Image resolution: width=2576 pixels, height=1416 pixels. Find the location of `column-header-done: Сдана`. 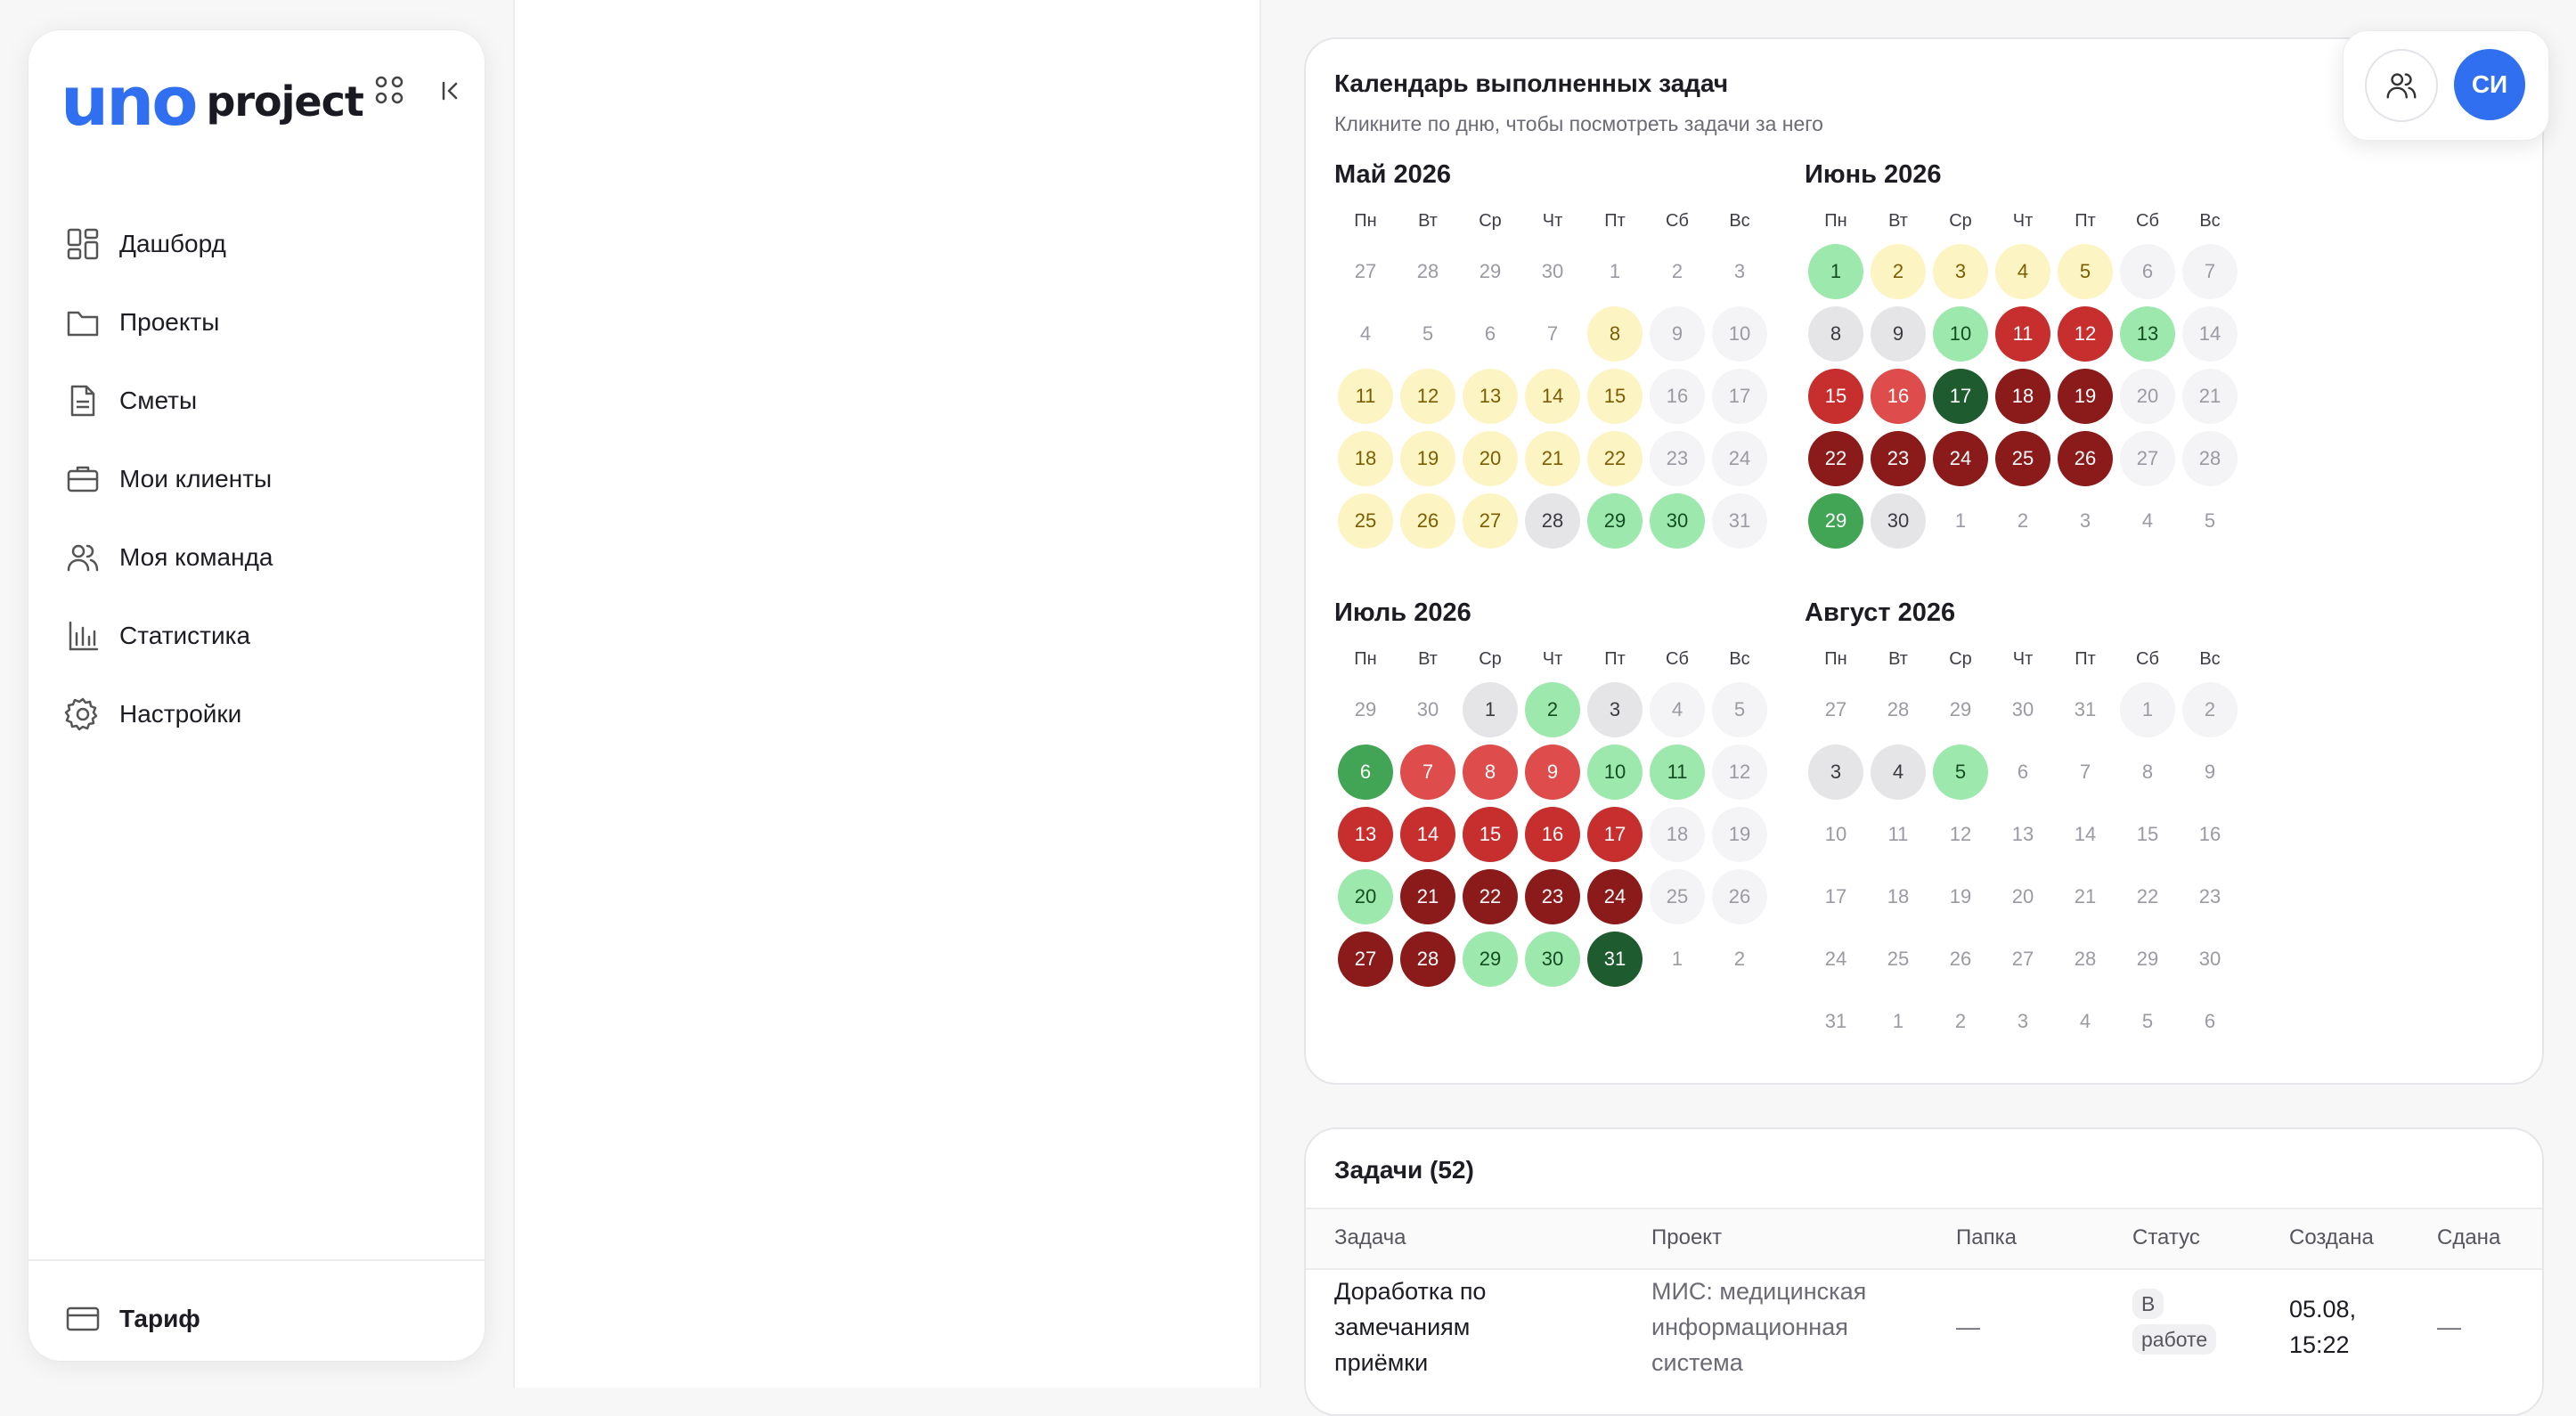

column-header-done: Сдана is located at coordinates (2469, 1237).